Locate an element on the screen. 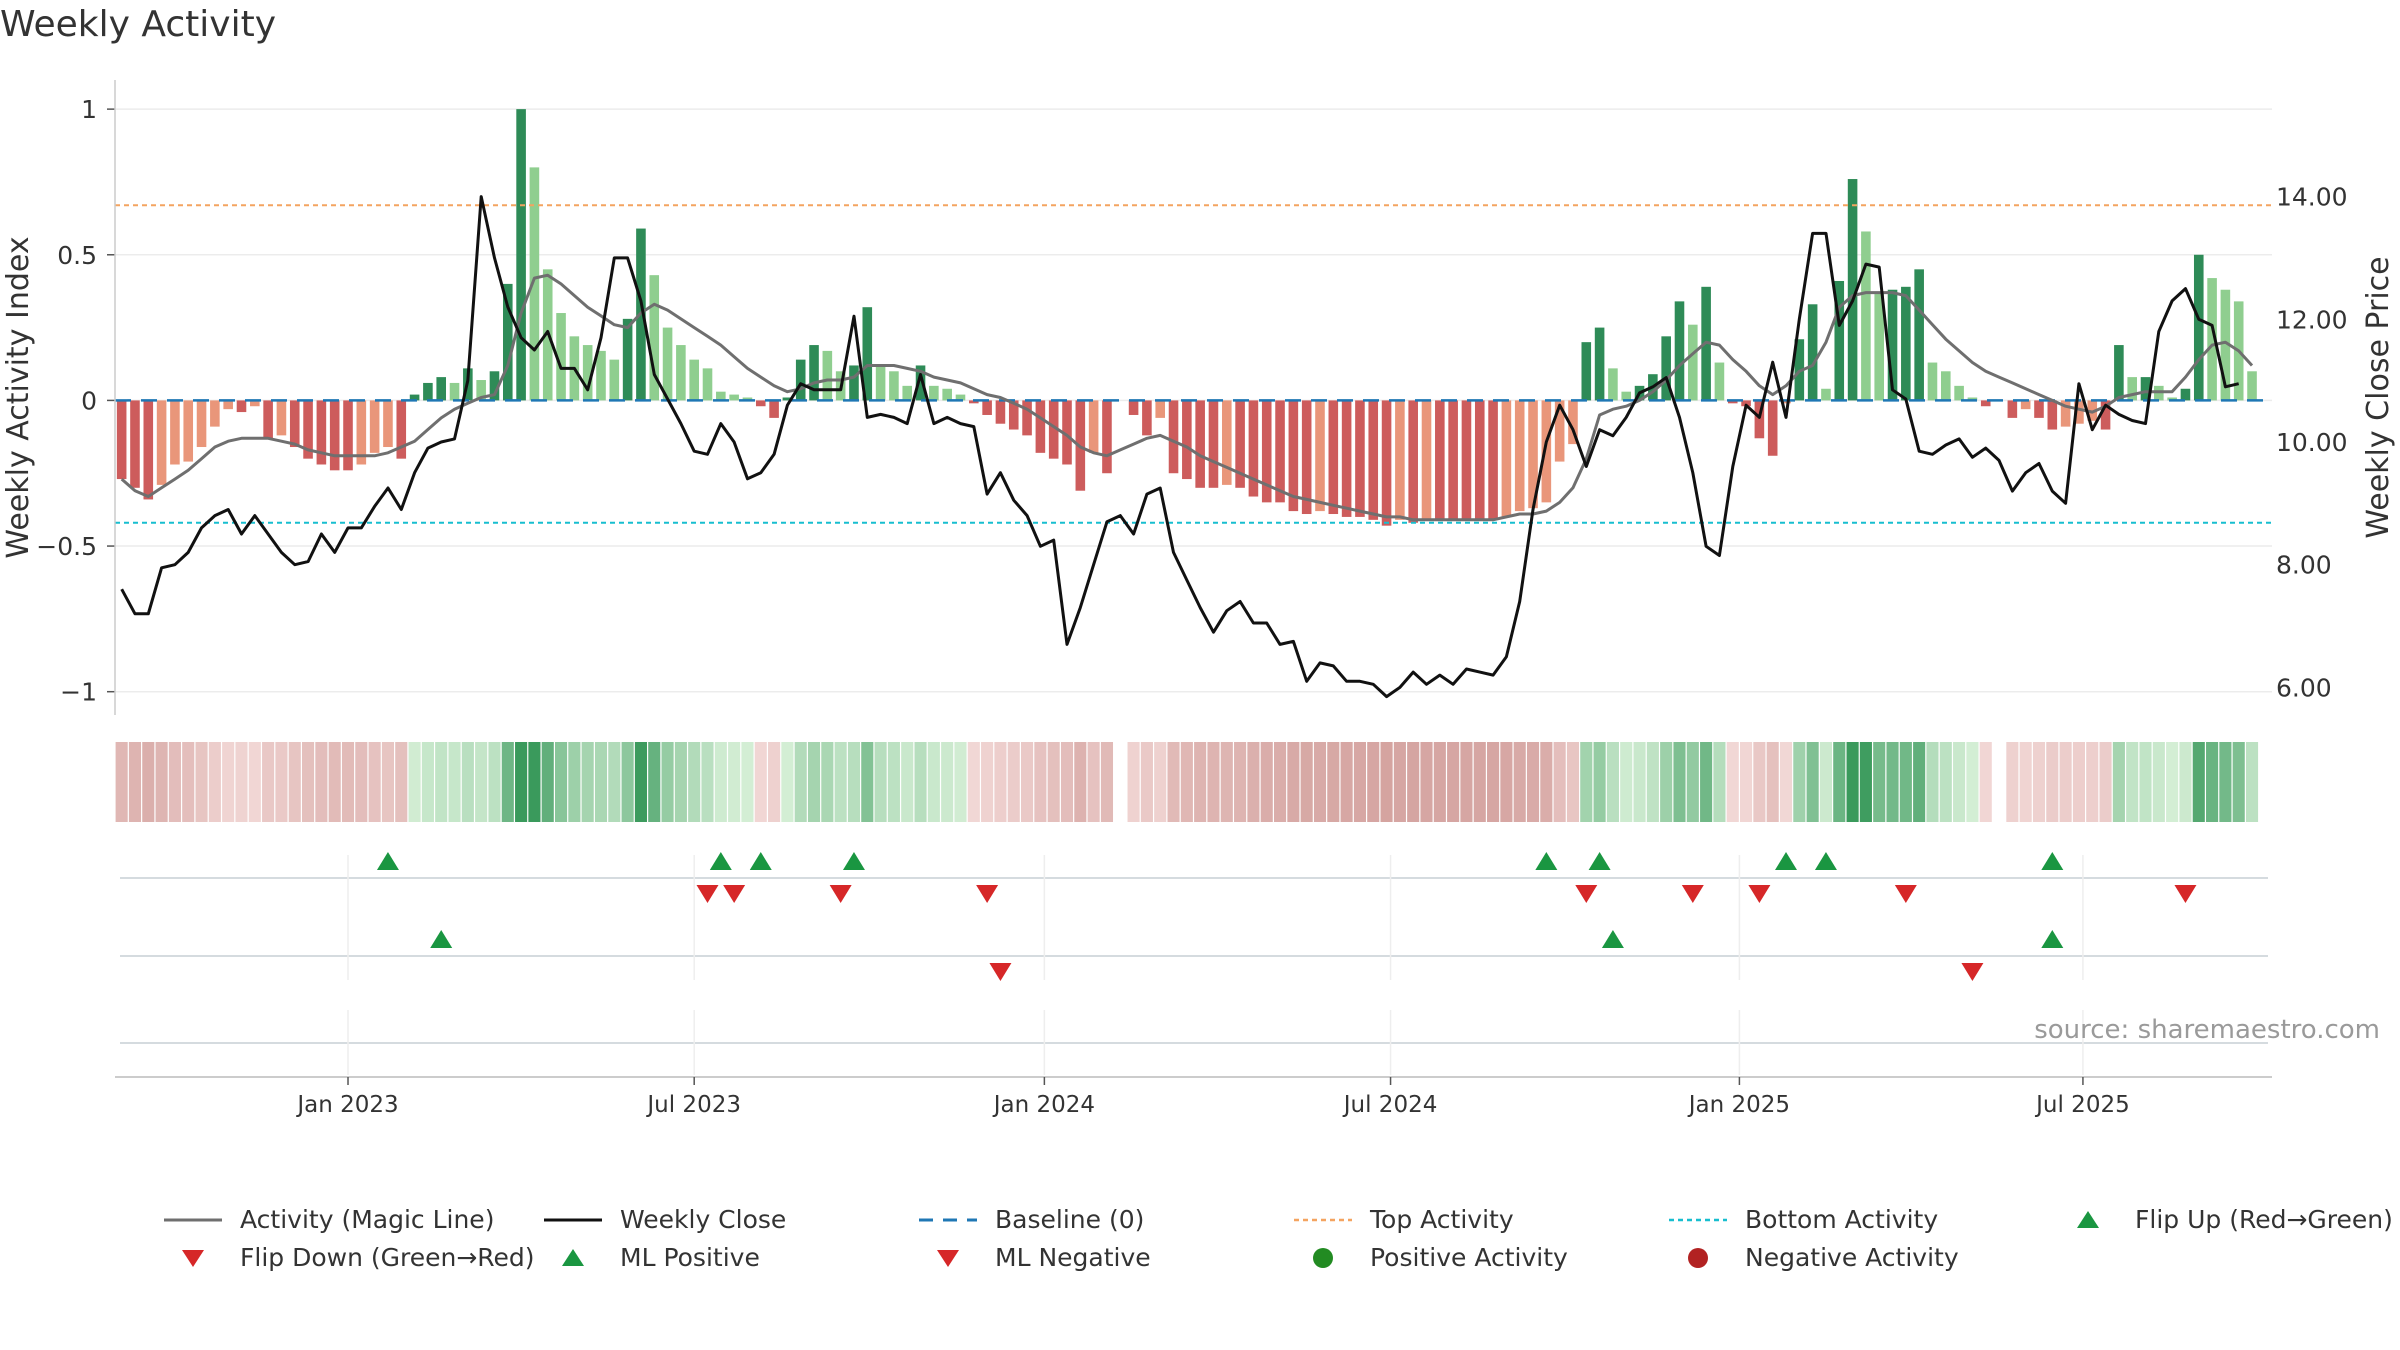  legend-label: Flip Down (Green→Red) is located at coordinates (387, 1257).